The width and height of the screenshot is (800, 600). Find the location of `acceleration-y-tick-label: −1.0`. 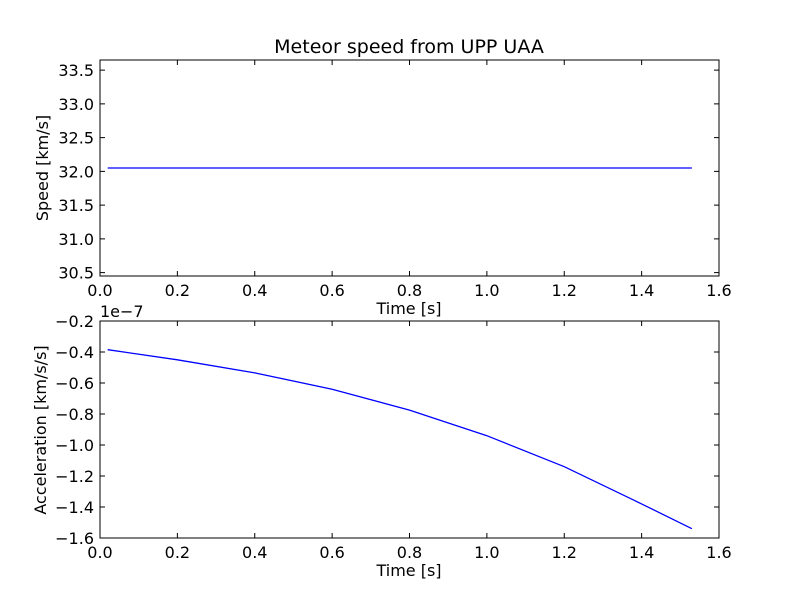

acceleration-y-tick-label: −1.0 is located at coordinates (74, 445).